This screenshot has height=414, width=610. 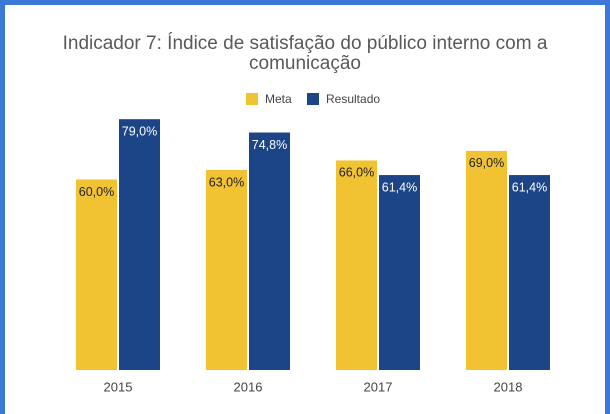 I want to click on legend-label: Resultado, so click(x=353, y=99).